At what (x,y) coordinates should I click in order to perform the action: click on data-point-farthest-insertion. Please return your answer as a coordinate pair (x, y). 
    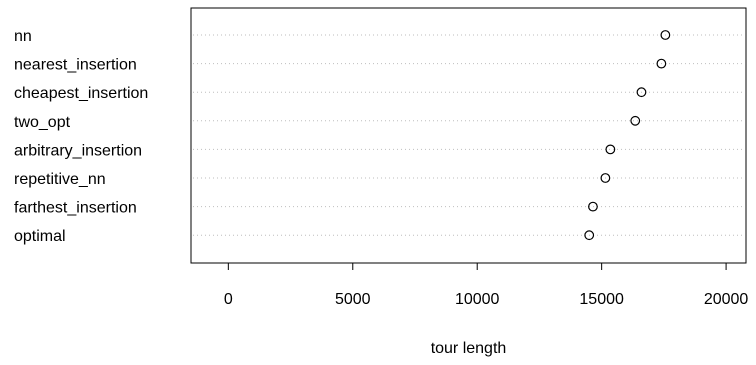
    Looking at the image, I should click on (593, 206).